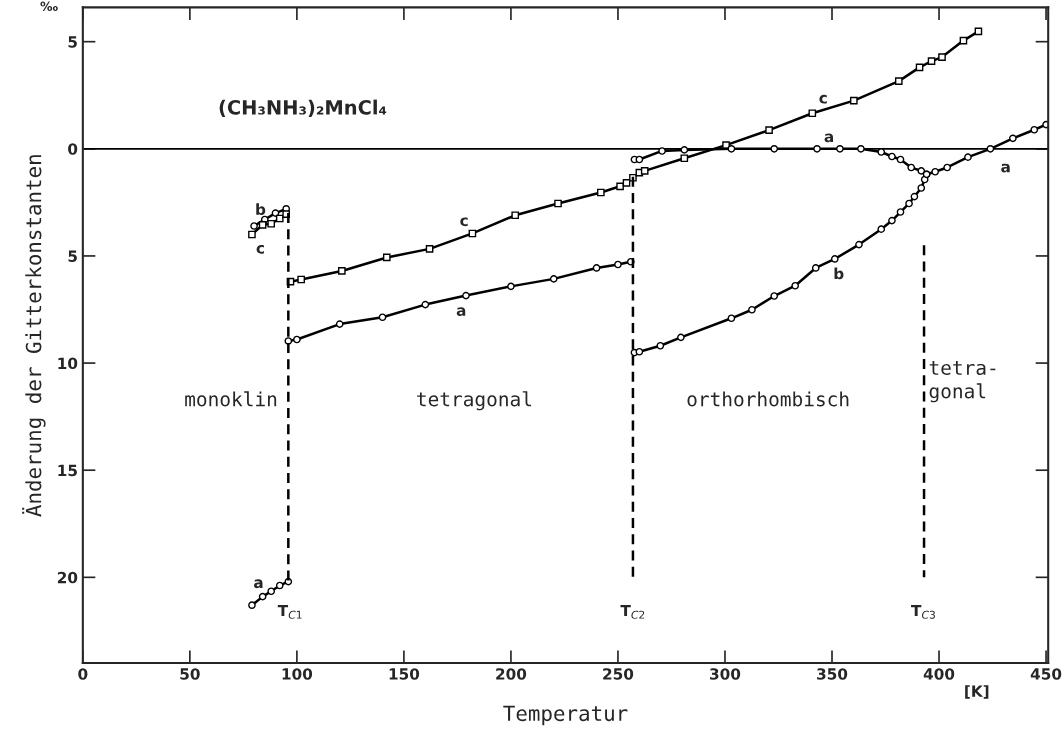 The height and width of the screenshot is (740, 1062). Describe the element at coordinates (474, 401) in the screenshot. I see `annotation: tetragonal` at that location.